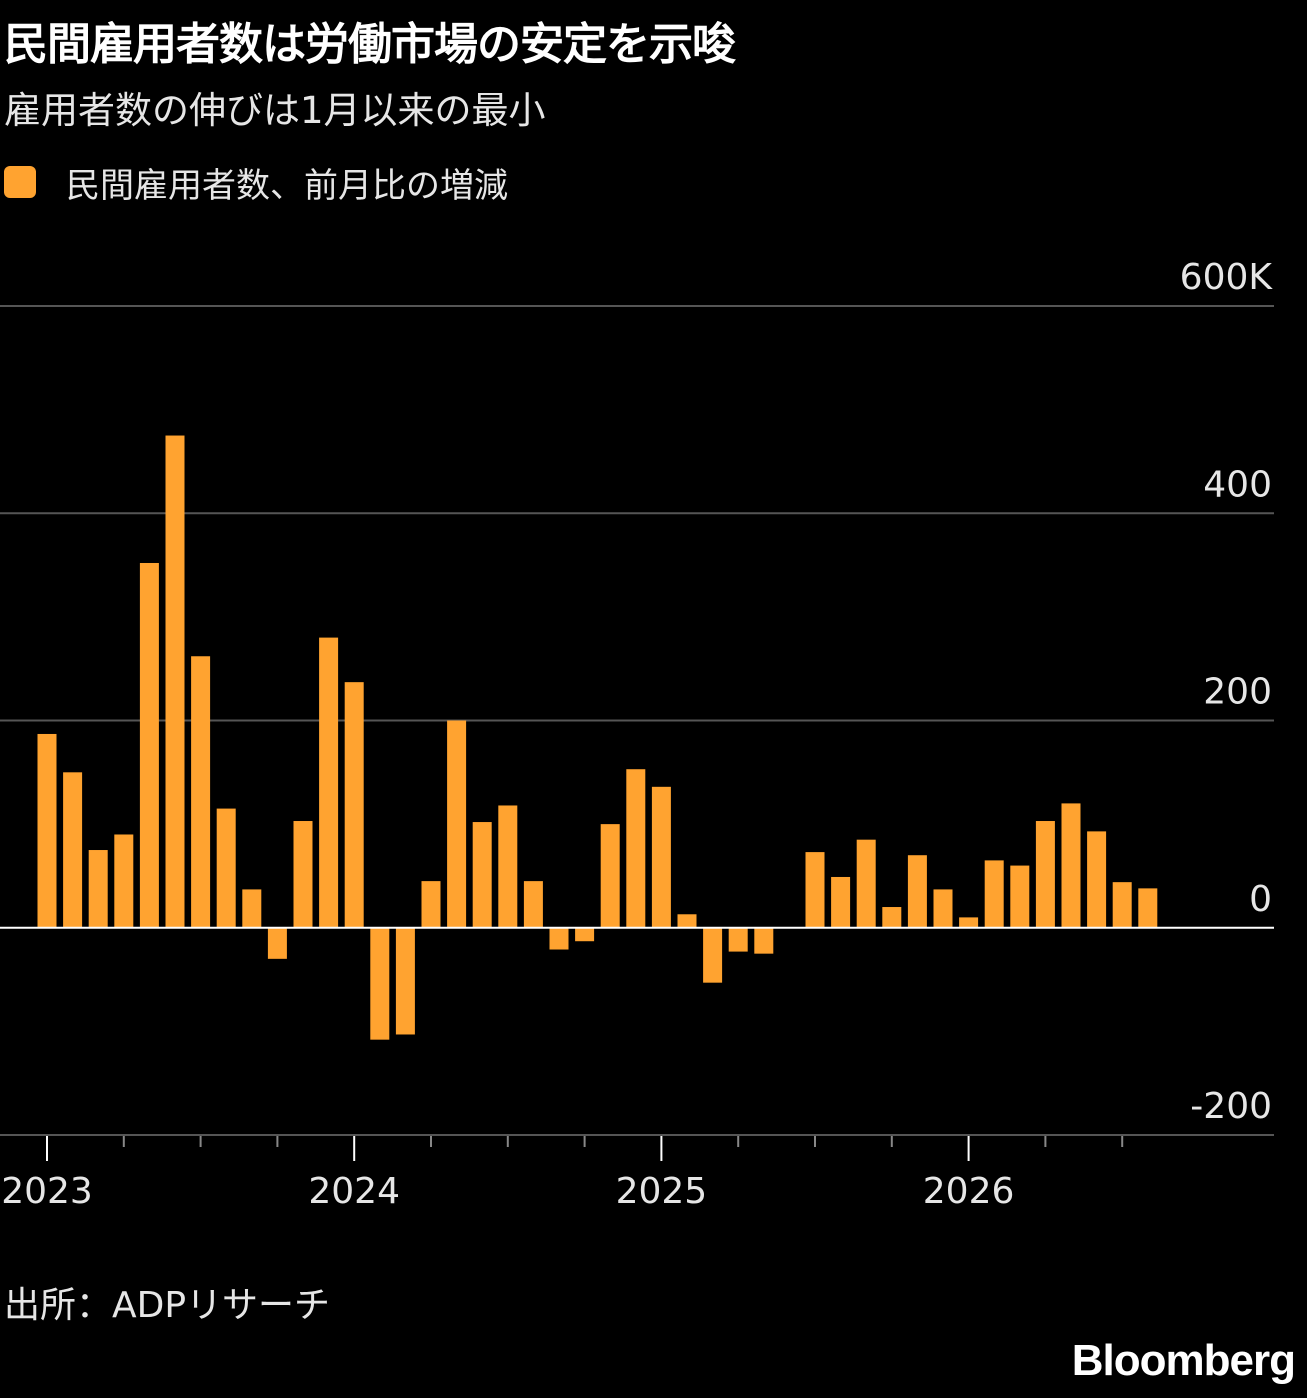 Image resolution: width=1307 pixels, height=1398 pixels. I want to click on y-tick-label: 400, so click(1237, 484).